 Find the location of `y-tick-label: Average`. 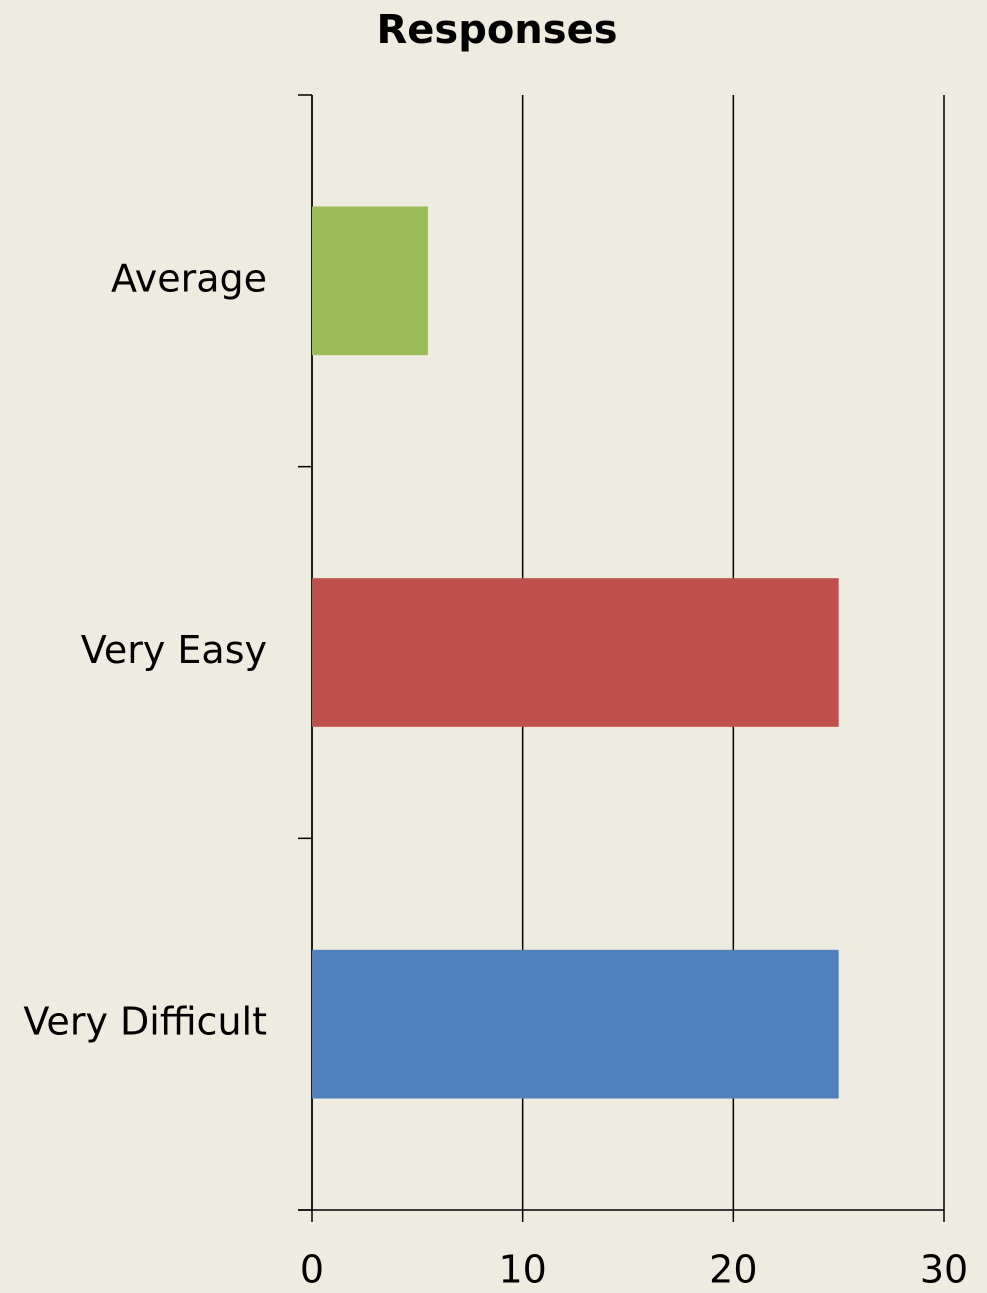

y-tick-label: Average is located at coordinates (189, 278).